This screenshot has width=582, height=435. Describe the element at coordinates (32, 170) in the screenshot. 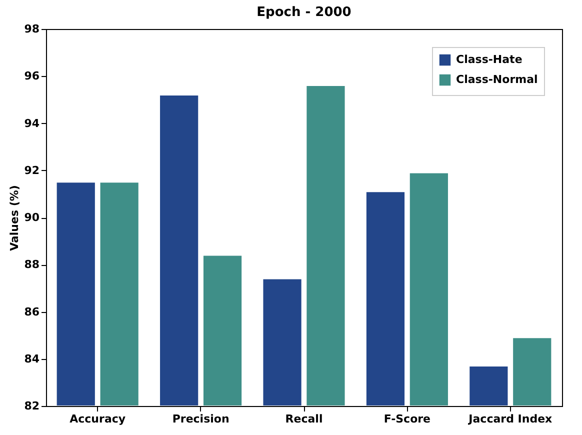

I see `y-tick-label: 92` at that location.